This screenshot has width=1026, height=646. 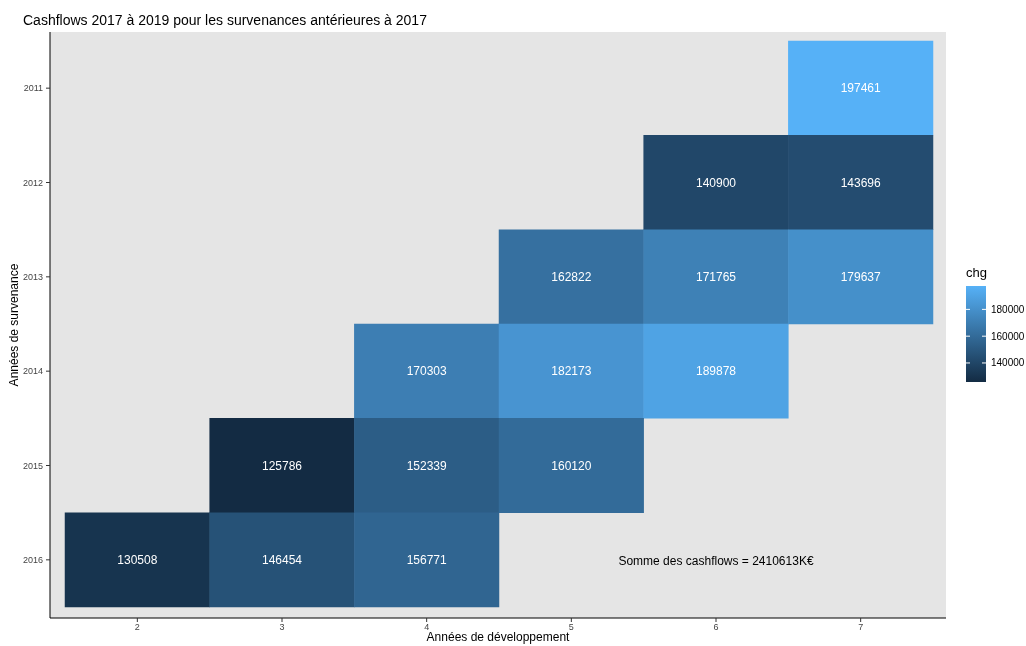 What do you see at coordinates (1008, 309) in the screenshot?
I see `color-bar-label: 180000` at bounding box center [1008, 309].